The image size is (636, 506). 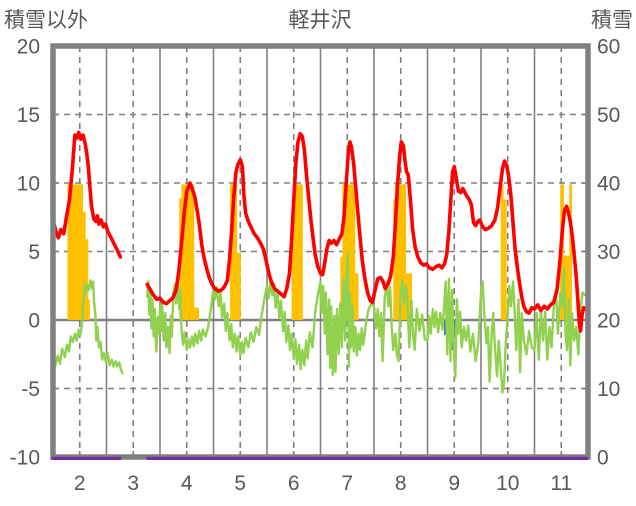 I want to click on x-axis-tick-label: 6, so click(x=294, y=483).